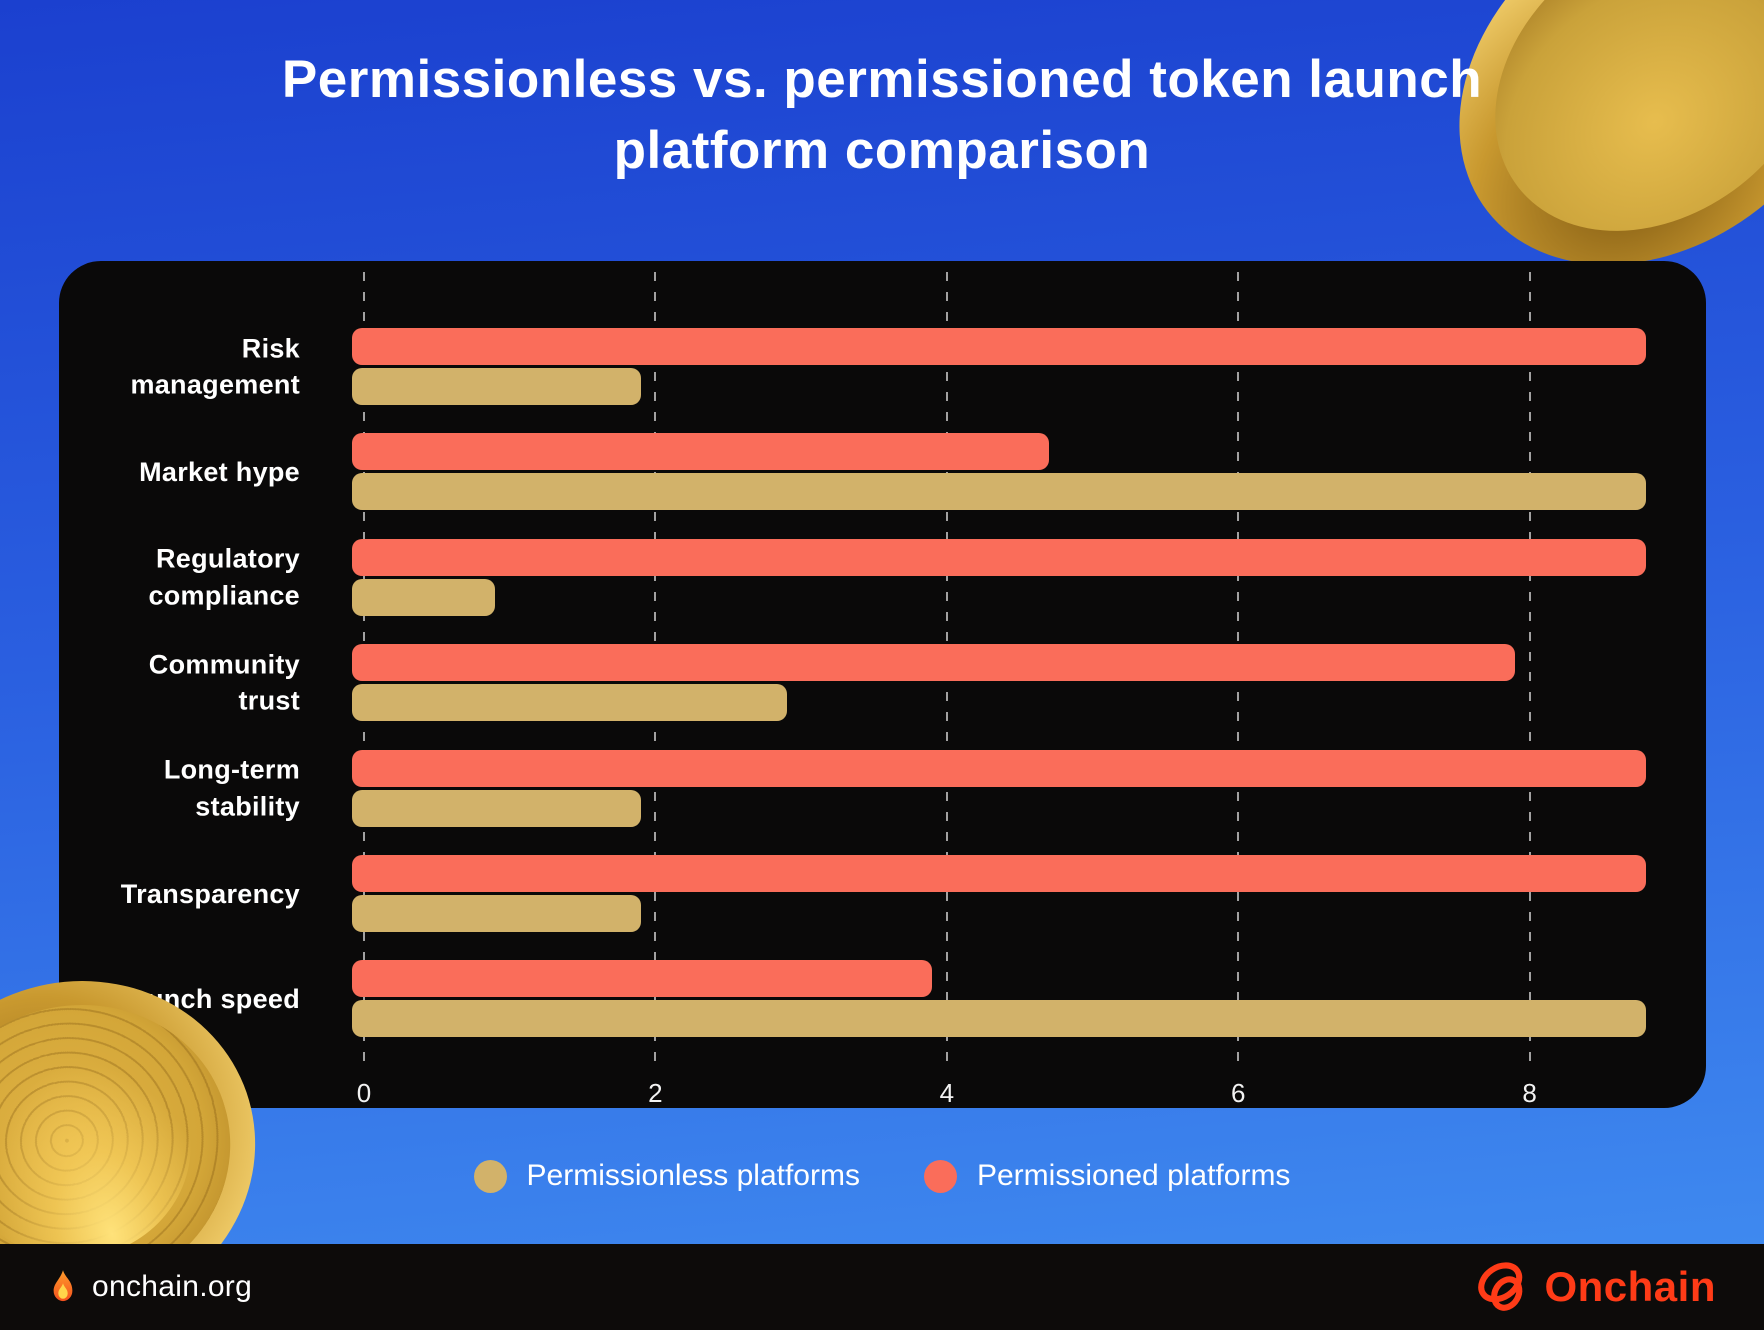  What do you see at coordinates (882, 150) in the screenshot?
I see `title-line-2: platform comparison` at bounding box center [882, 150].